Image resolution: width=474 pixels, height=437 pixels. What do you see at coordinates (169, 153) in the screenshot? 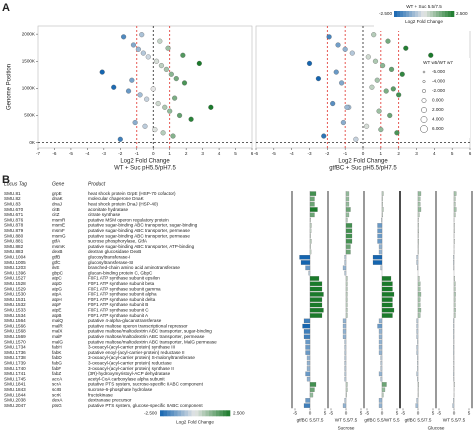
I see `x-tick-label: 1` at bounding box center [169, 153].